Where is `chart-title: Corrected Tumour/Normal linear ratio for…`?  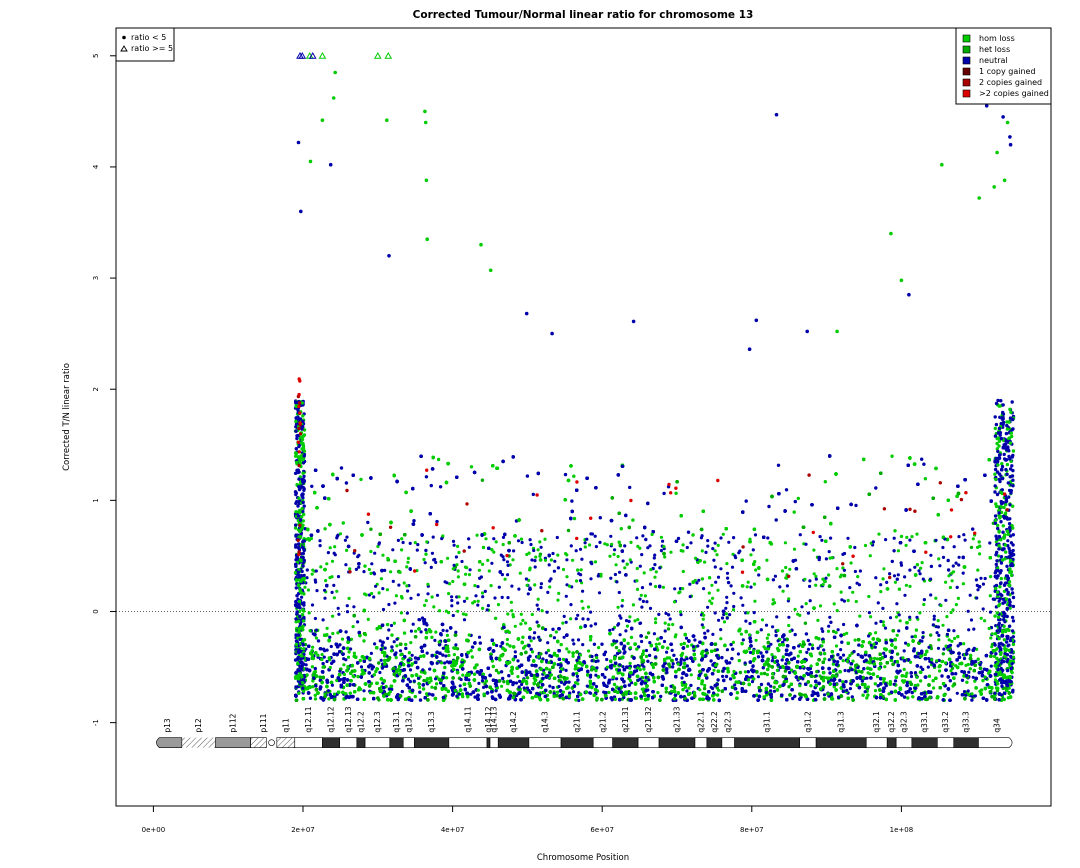
chart-title: Corrected Tumour/Normal linear ratio for… is located at coordinates (583, 15).